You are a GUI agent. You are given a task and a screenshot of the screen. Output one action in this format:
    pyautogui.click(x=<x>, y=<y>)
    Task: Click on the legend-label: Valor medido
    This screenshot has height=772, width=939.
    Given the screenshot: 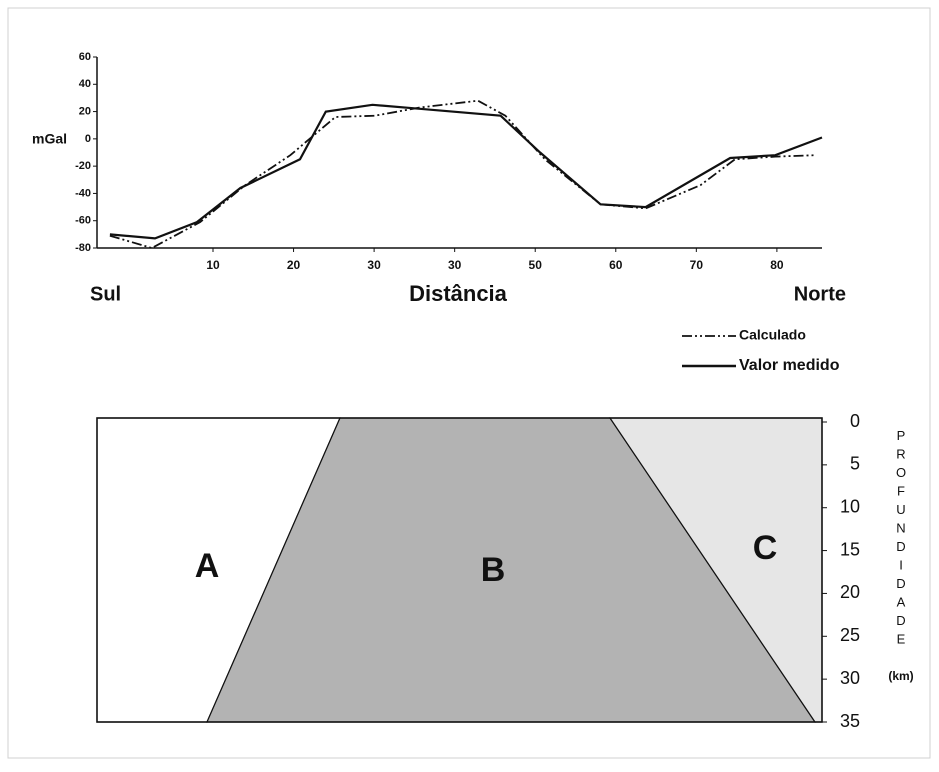 What is the action you would take?
    pyautogui.click(x=789, y=365)
    